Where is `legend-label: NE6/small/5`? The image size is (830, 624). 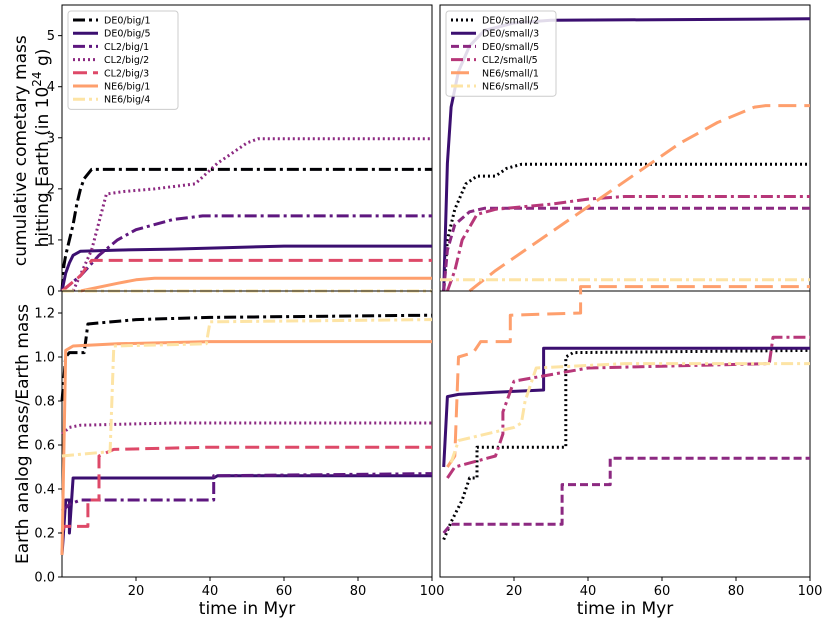
legend-label: NE6/small/5 is located at coordinates (510, 87).